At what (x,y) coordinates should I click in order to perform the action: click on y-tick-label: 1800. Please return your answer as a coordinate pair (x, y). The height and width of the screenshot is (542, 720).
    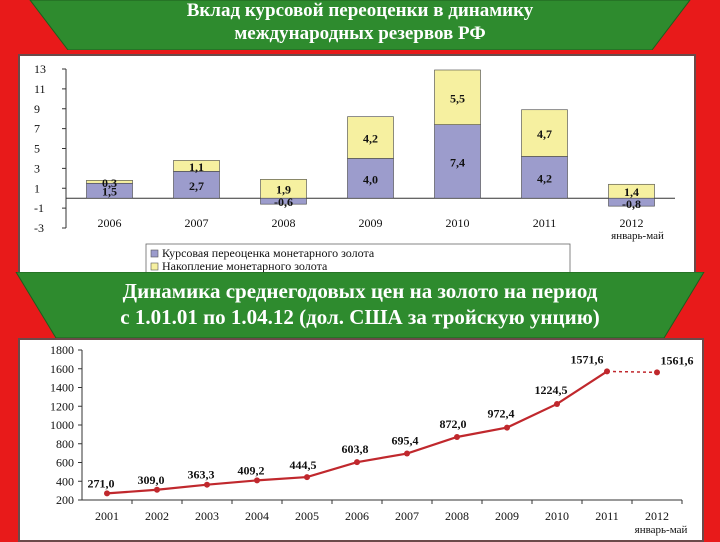
    Looking at the image, I should click on (62, 350).